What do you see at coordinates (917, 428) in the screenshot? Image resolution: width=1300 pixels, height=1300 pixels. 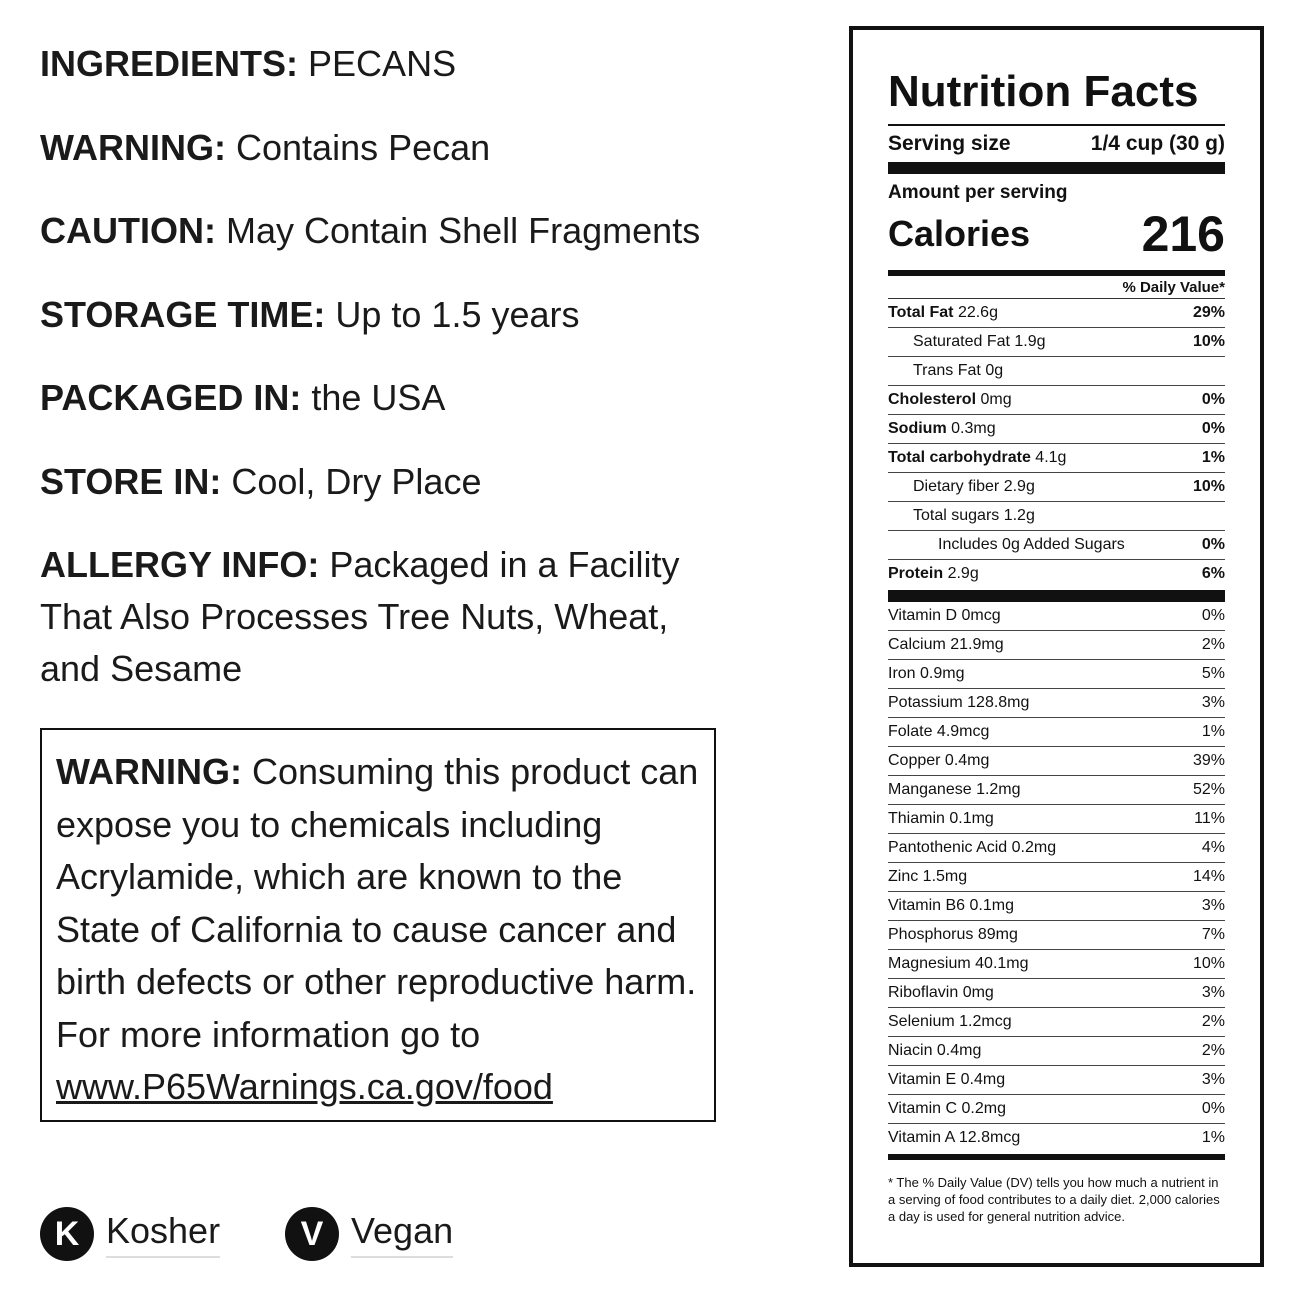 I see `nutrient-name: Sodium` at bounding box center [917, 428].